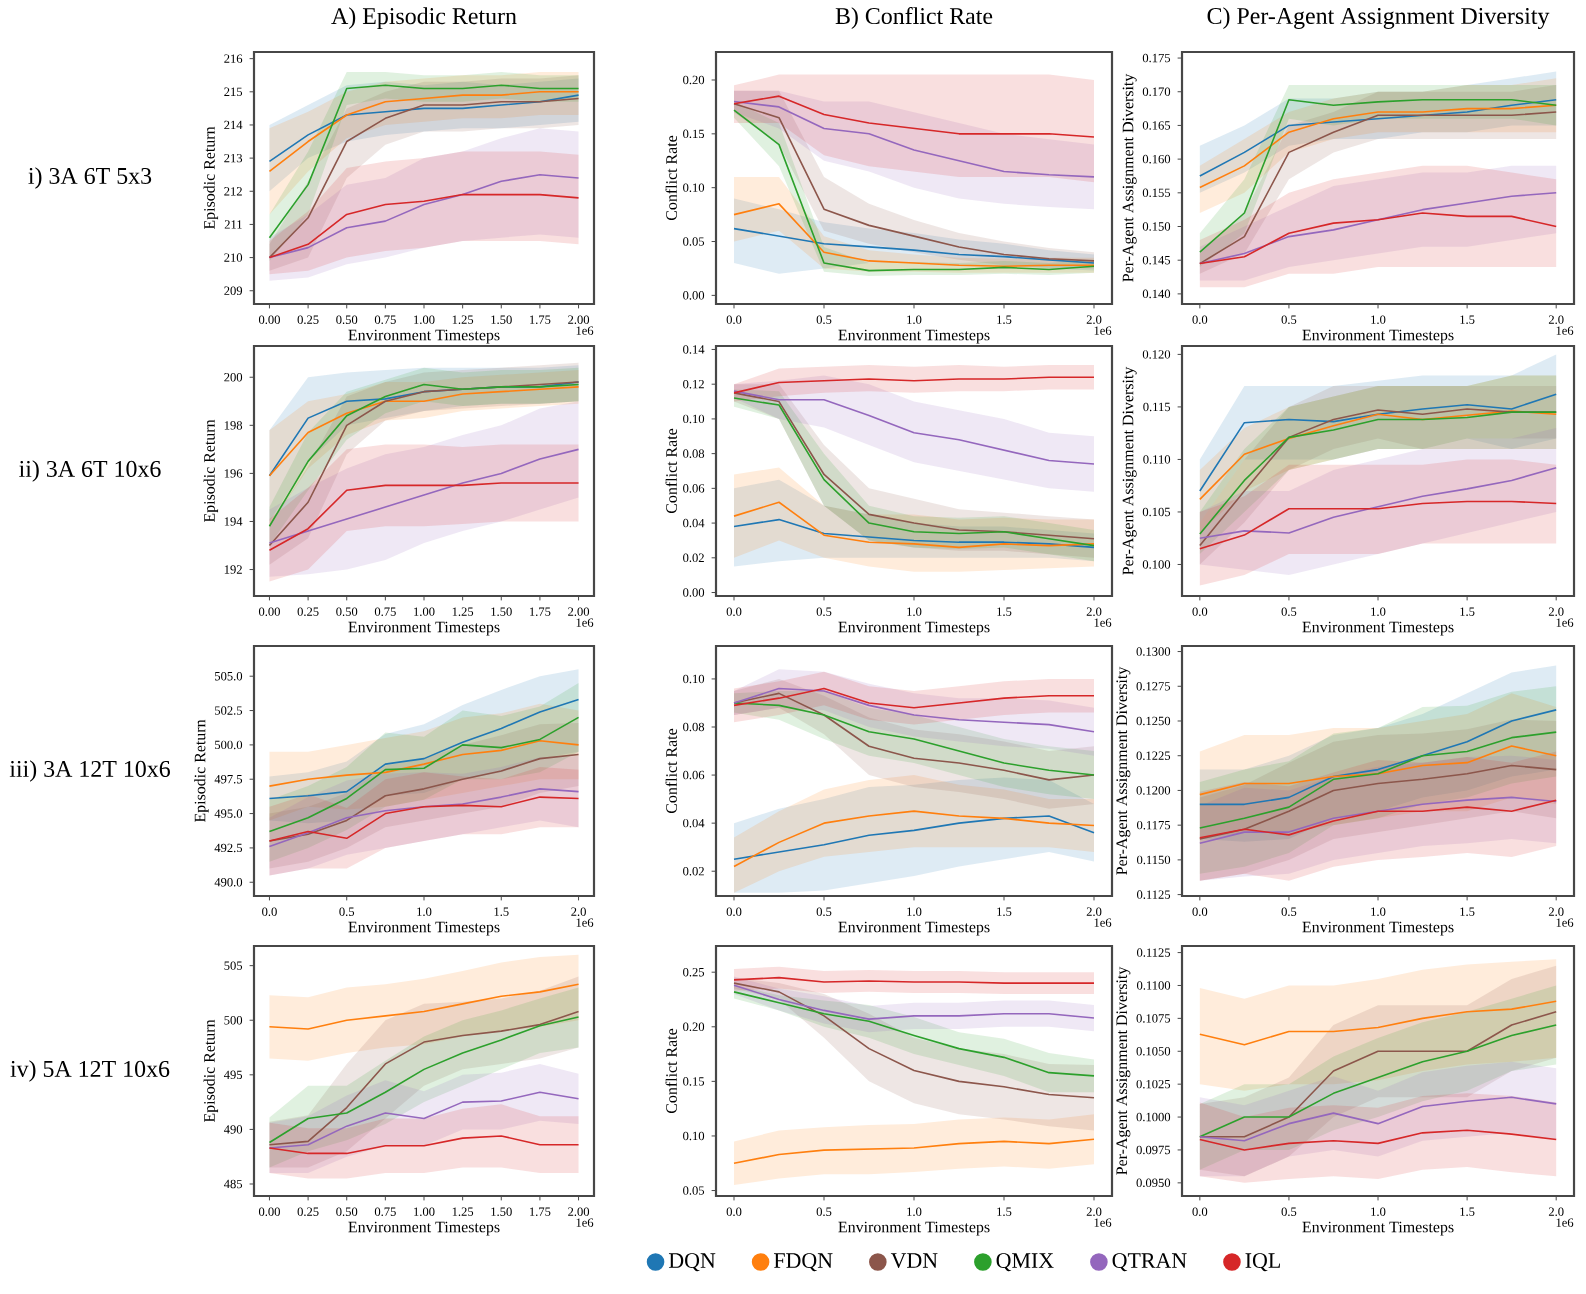  What do you see at coordinates (90, 178) in the screenshot?
I see `text: i) 3A 6T 5x3` at bounding box center [90, 178].